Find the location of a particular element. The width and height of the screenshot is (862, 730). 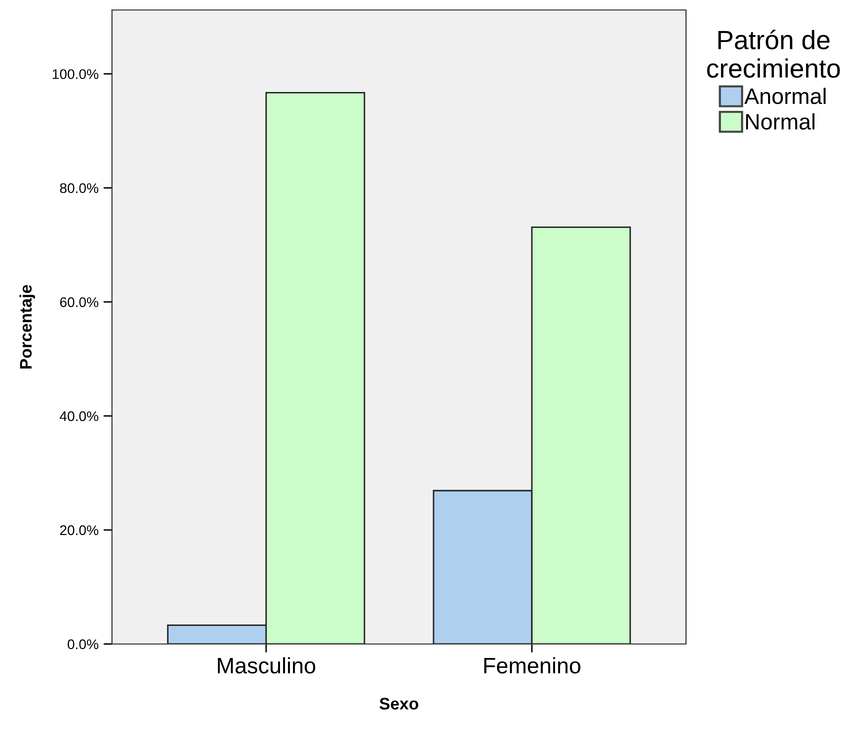

legend-title: Patrón de crecimiento is located at coordinates (773, 54).